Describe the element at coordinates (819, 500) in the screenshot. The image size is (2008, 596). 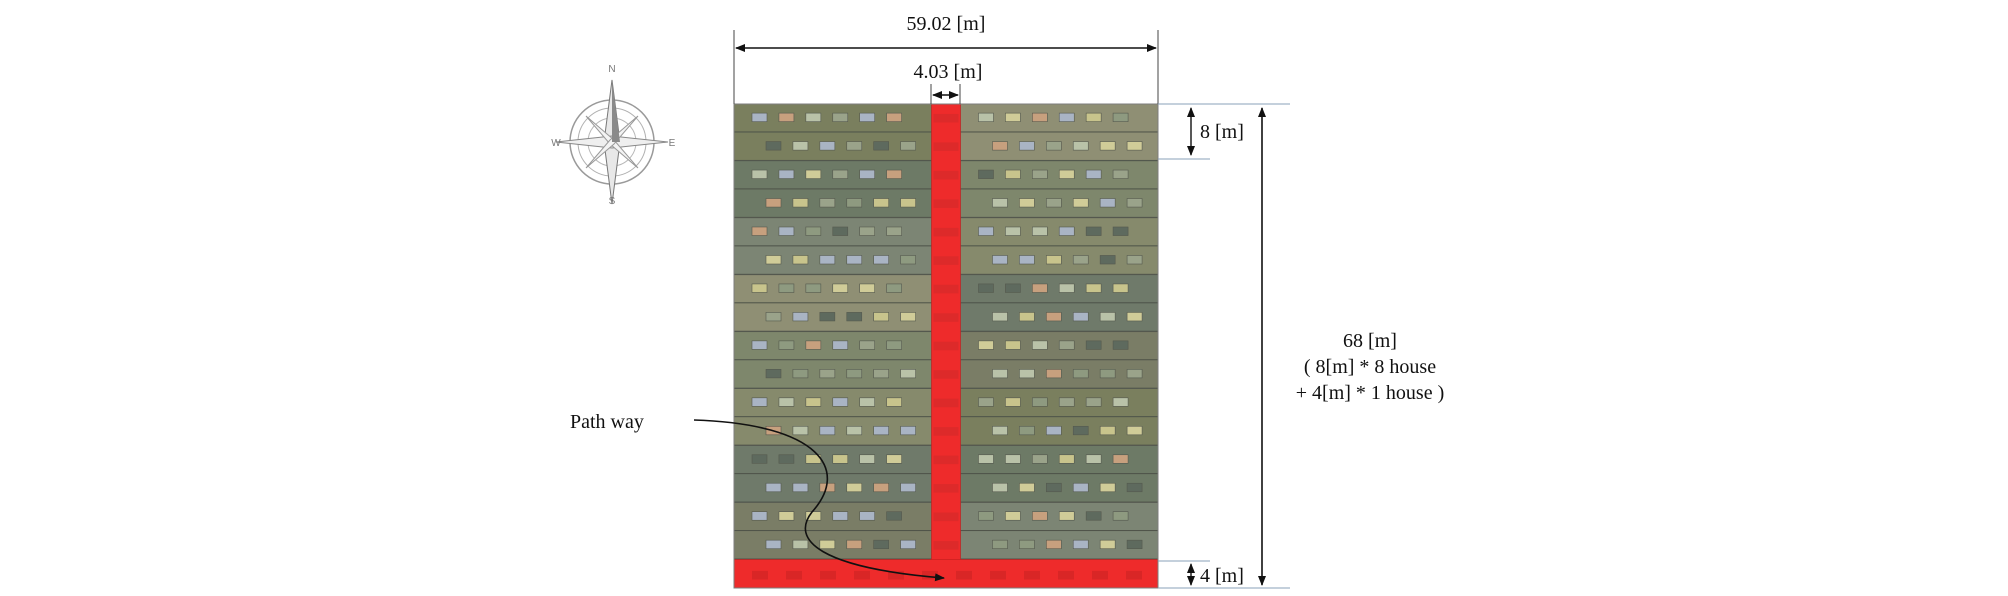
I see `path-way-leader-arrow` at that location.